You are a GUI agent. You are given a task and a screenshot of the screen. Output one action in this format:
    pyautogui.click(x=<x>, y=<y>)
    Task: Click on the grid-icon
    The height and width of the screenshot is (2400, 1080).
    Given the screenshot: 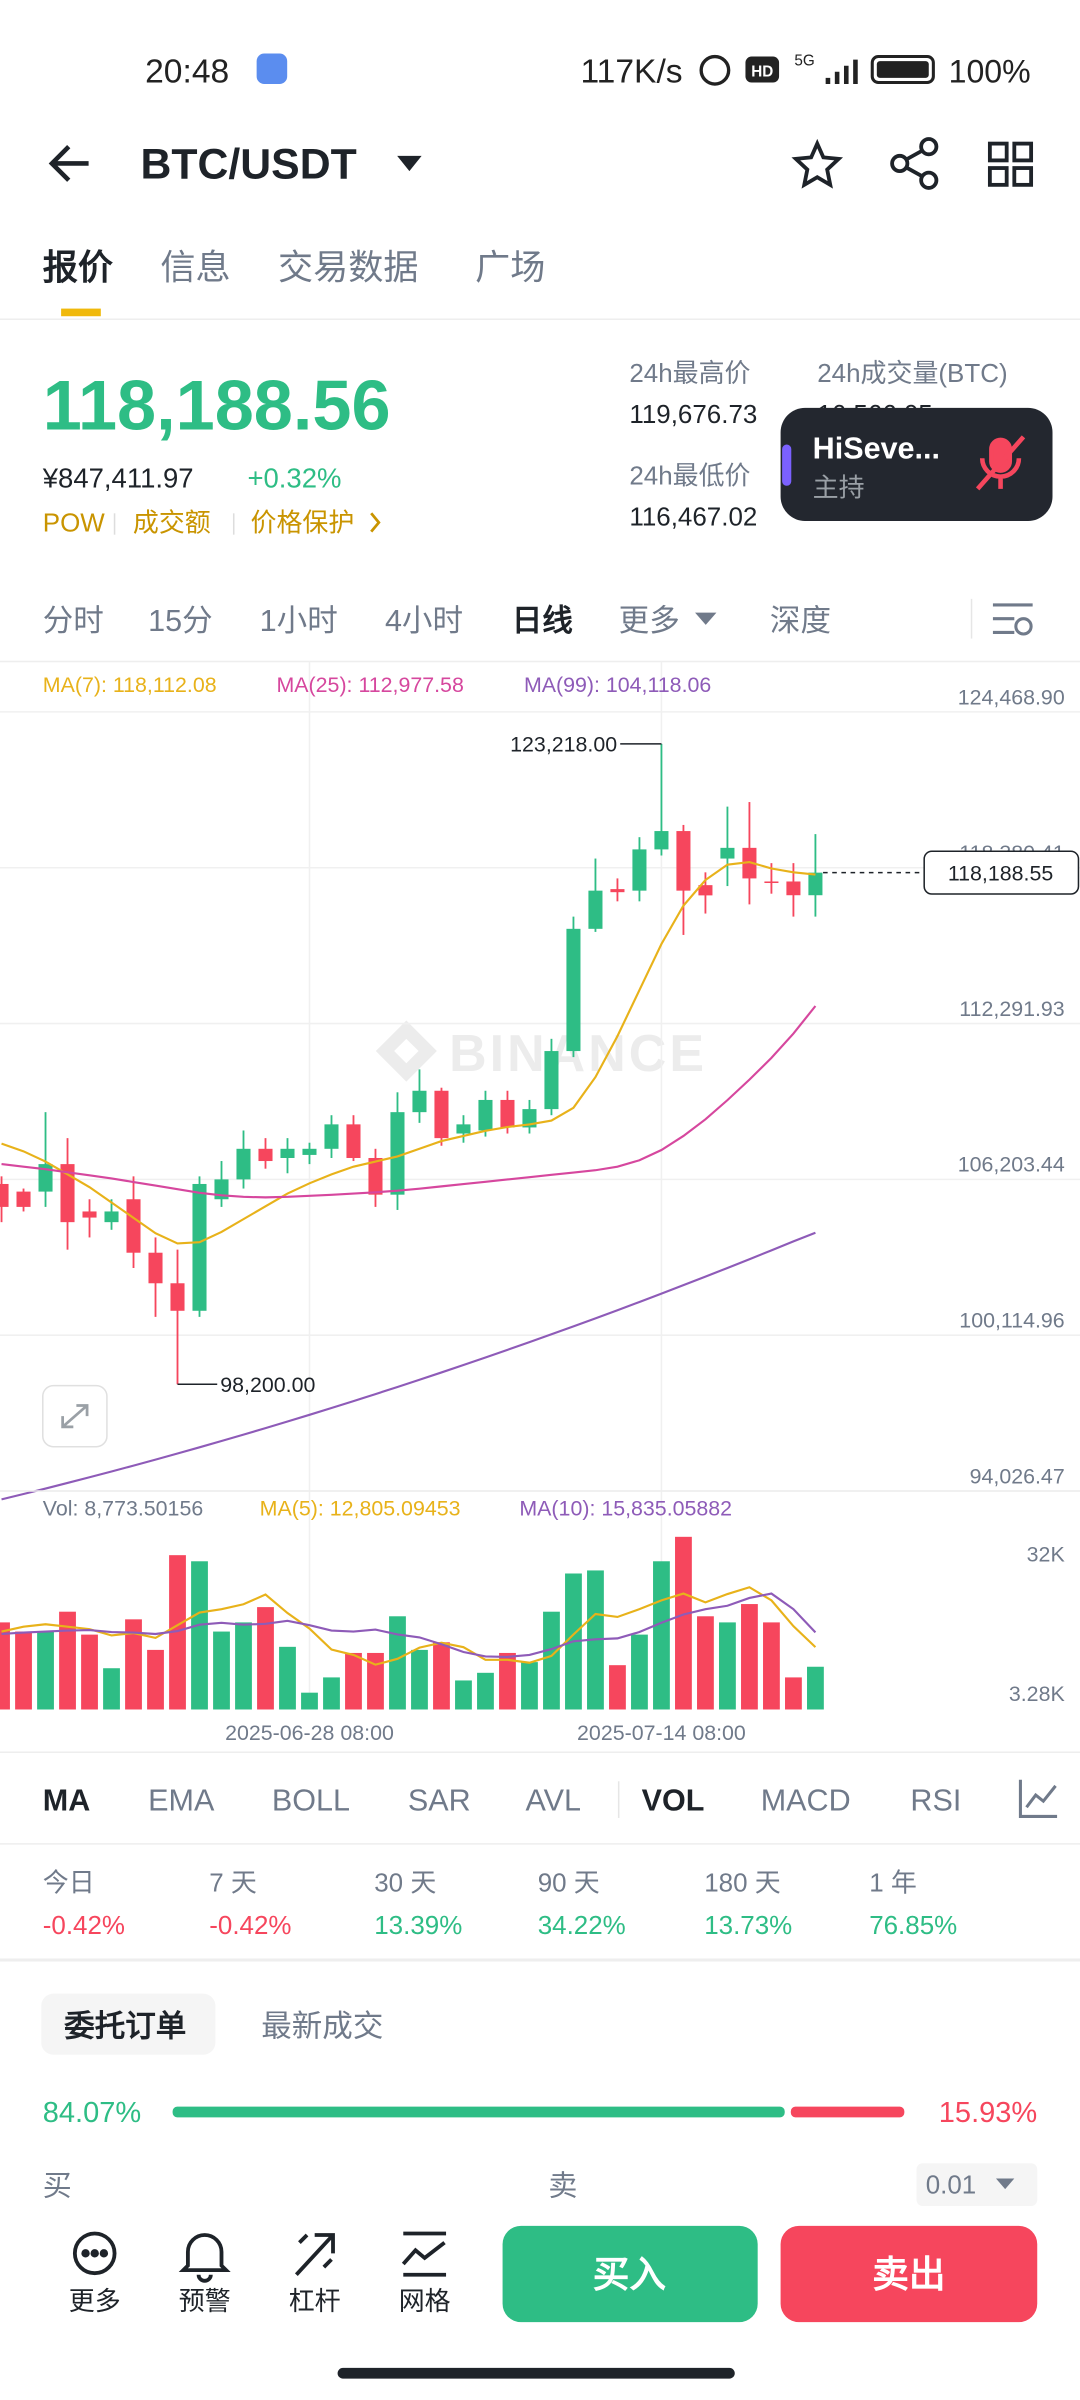 What is the action you would take?
    pyautogui.click(x=424, y=2254)
    